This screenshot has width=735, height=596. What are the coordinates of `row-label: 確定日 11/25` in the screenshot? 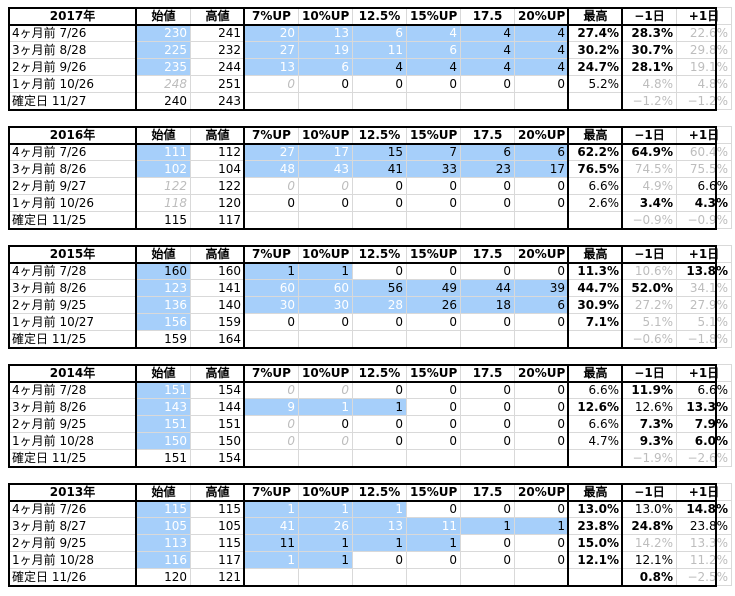 It's located at (72, 339).